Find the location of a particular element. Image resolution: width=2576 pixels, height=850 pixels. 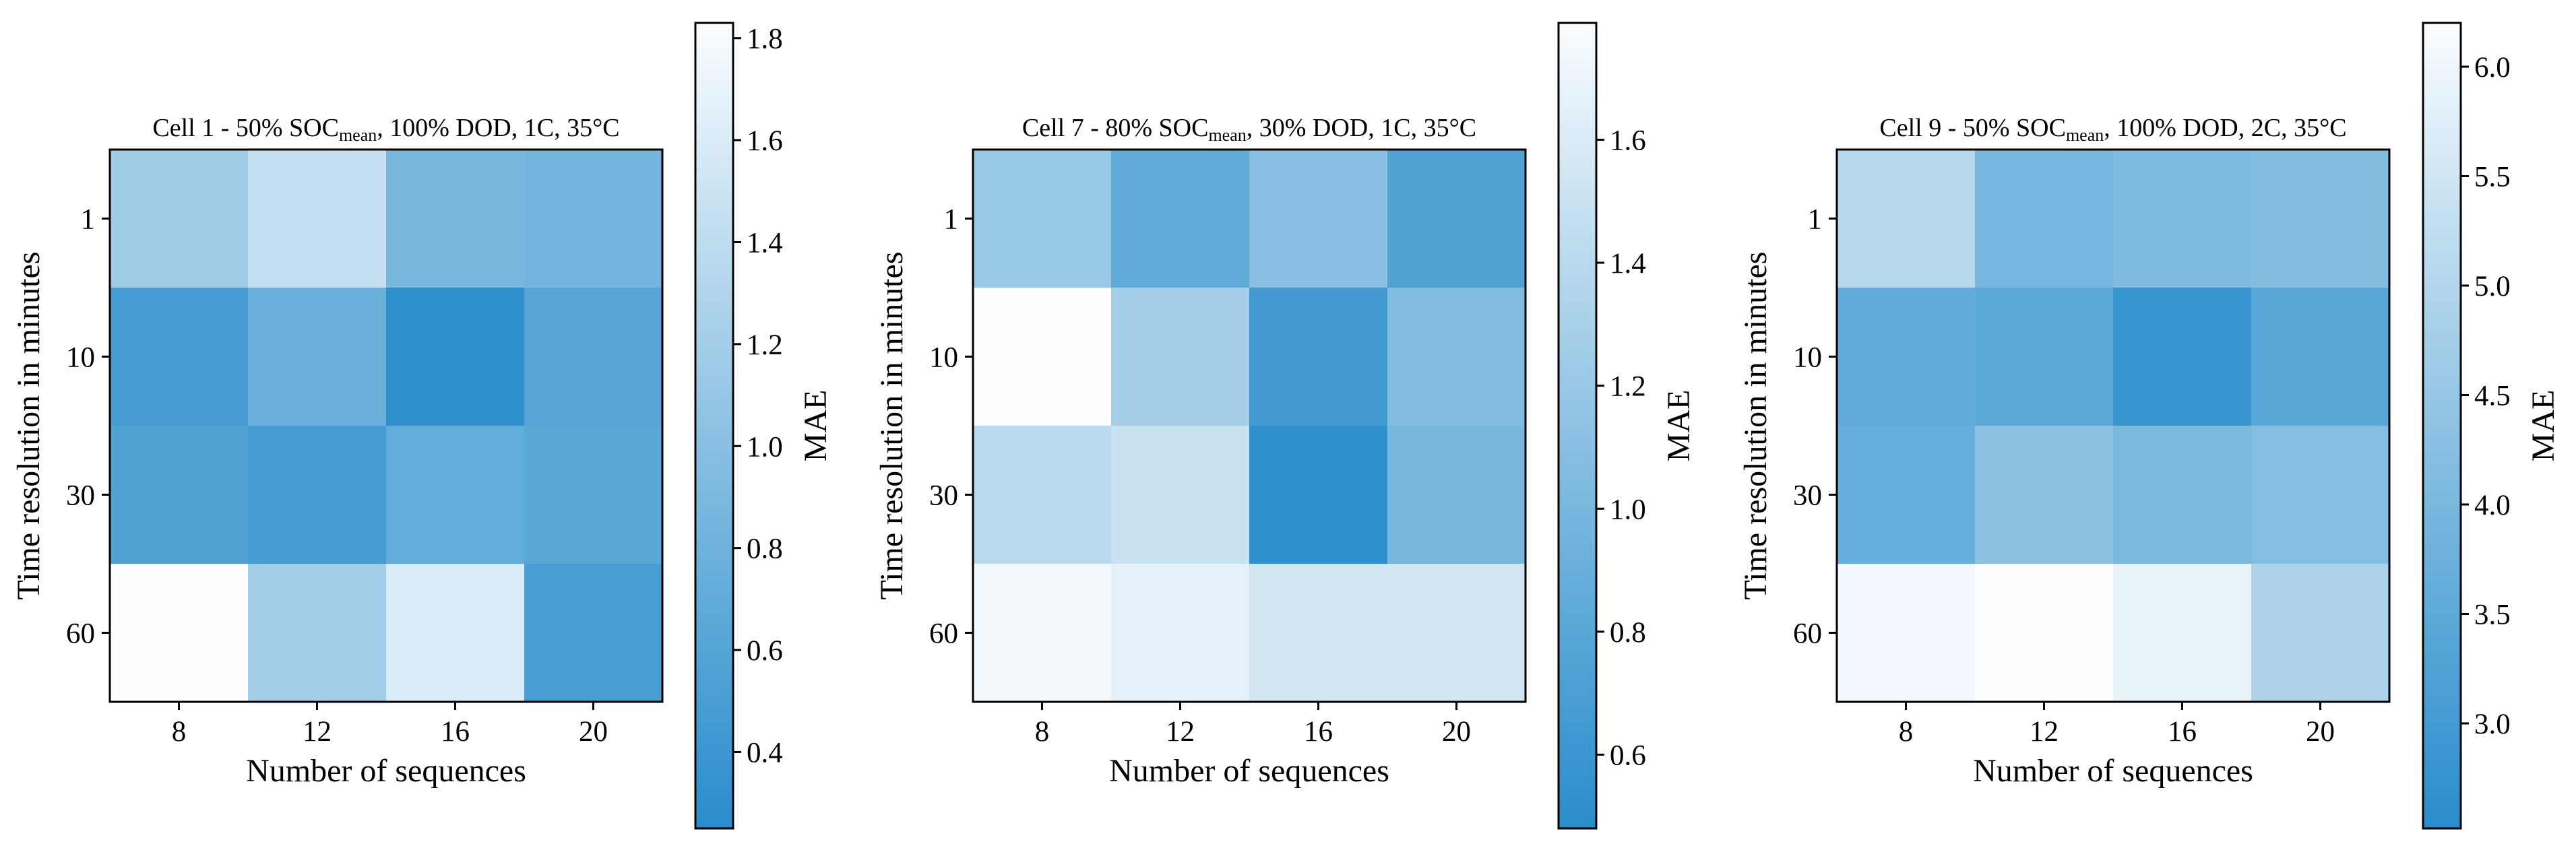

colorbar-tick-label: 5.5 is located at coordinates (2492, 177).